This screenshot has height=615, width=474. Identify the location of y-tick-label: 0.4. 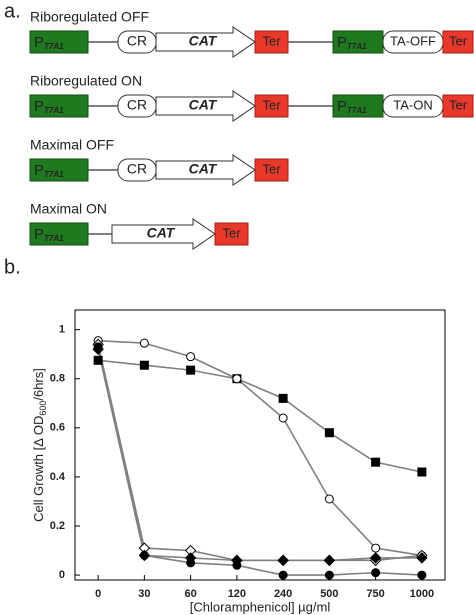
(58, 477).